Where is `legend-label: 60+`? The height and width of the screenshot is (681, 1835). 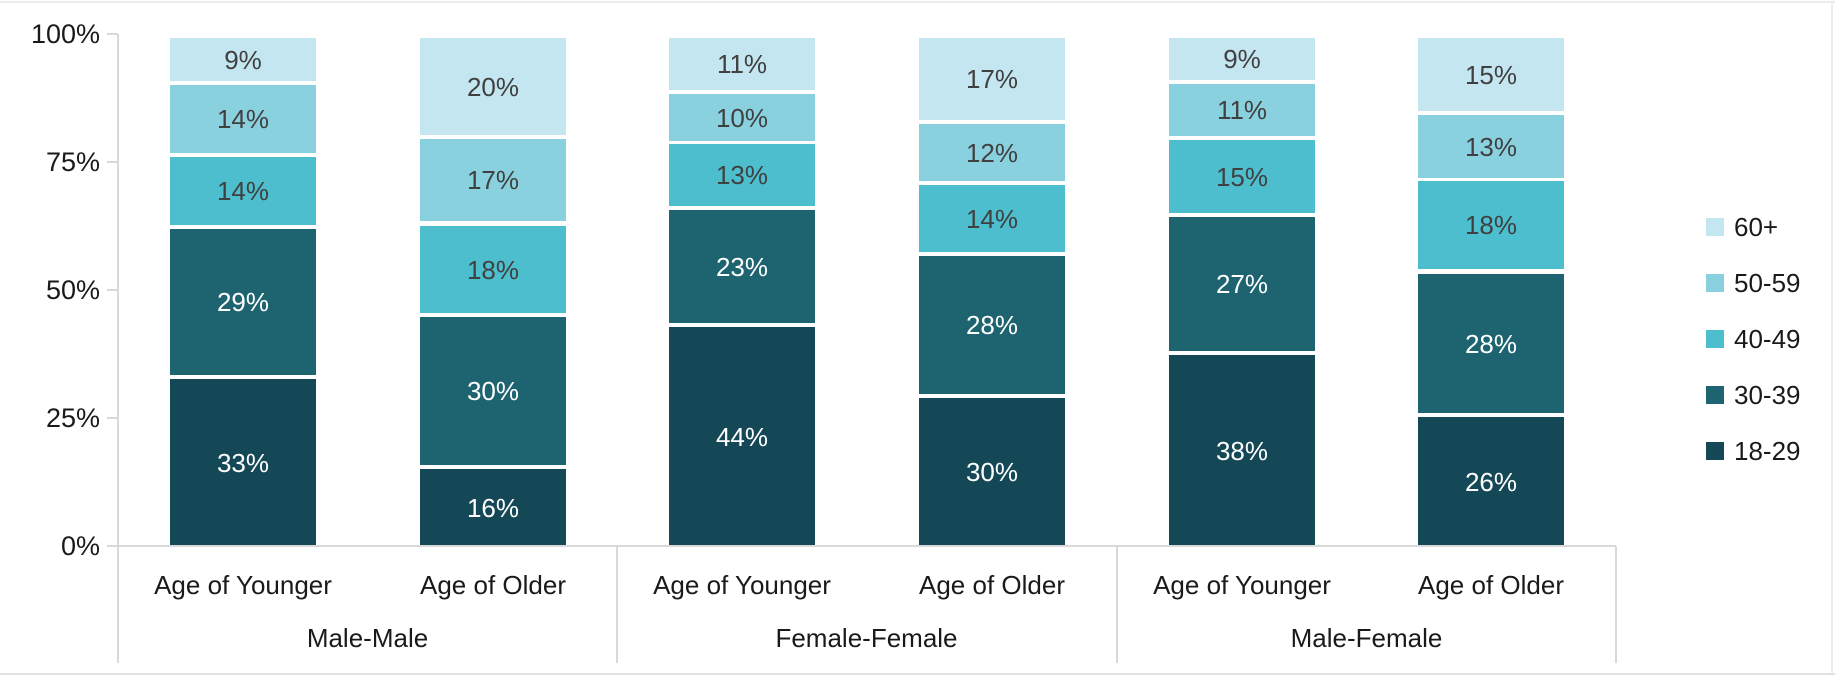
legend-label: 60+ is located at coordinates (1756, 227).